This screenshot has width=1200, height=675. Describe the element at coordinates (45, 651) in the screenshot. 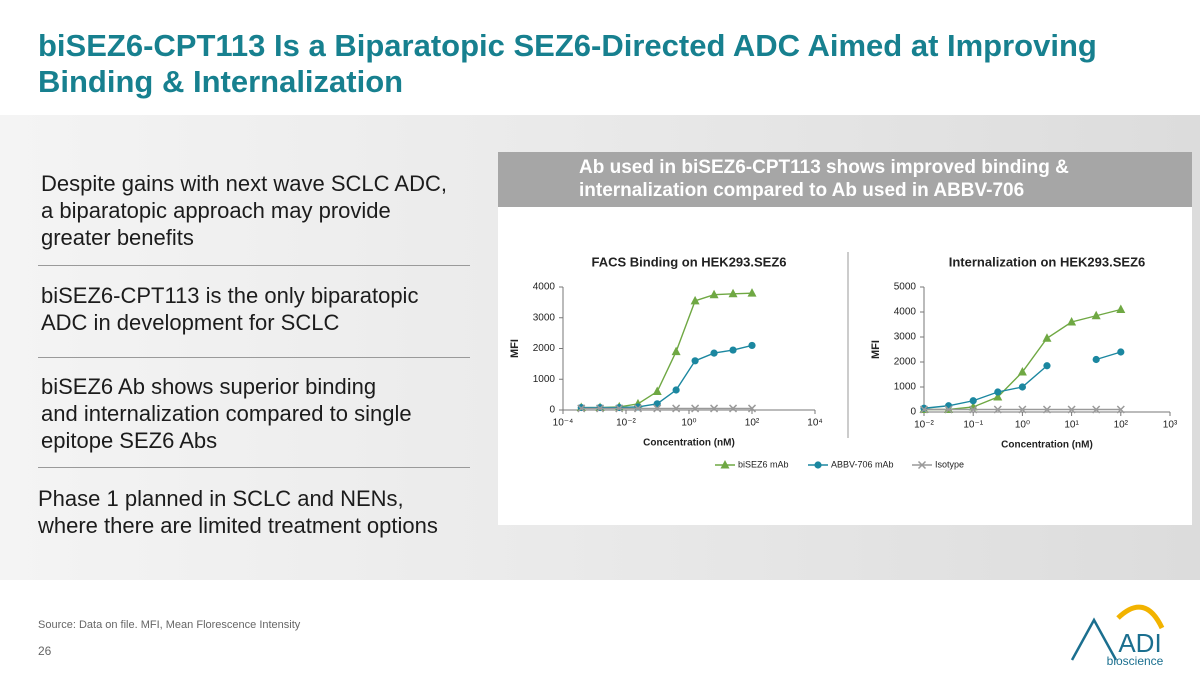

I see `page-number: 26` at that location.